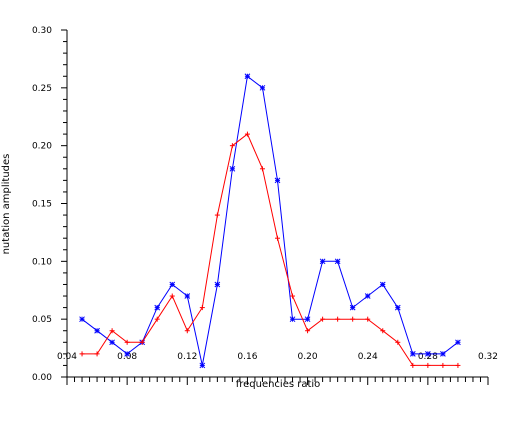  What do you see at coordinates (368, 357) in the screenshot?
I see `x-tick-label: 0.24` at bounding box center [368, 357].